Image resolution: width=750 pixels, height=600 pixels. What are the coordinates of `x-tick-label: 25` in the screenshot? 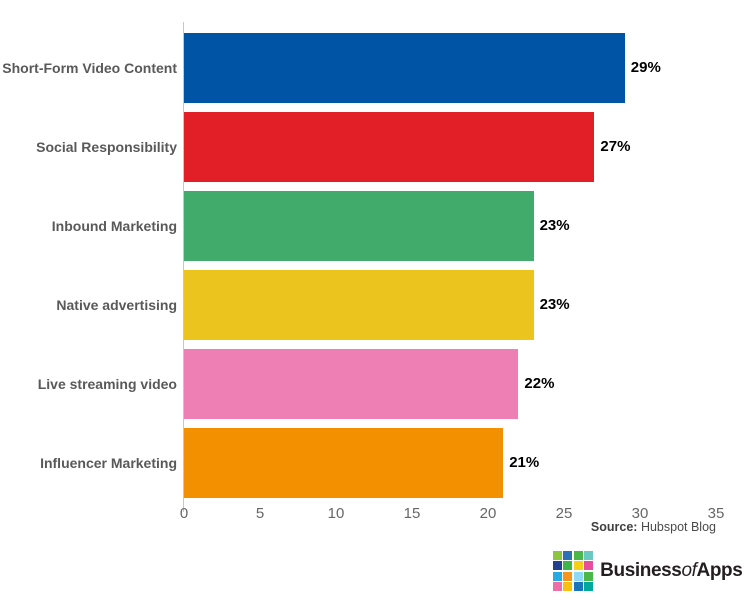 It's located at (564, 513).